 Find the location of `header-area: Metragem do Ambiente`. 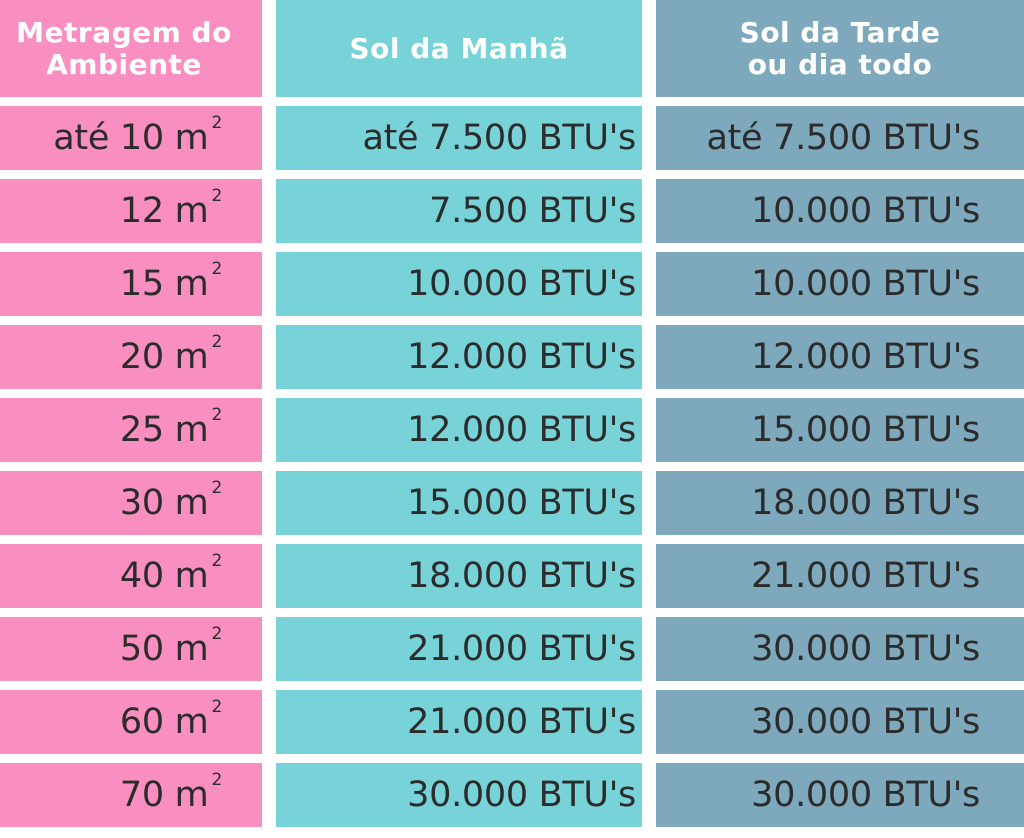

header-area: Metragem do Ambiente is located at coordinates (131, 48).